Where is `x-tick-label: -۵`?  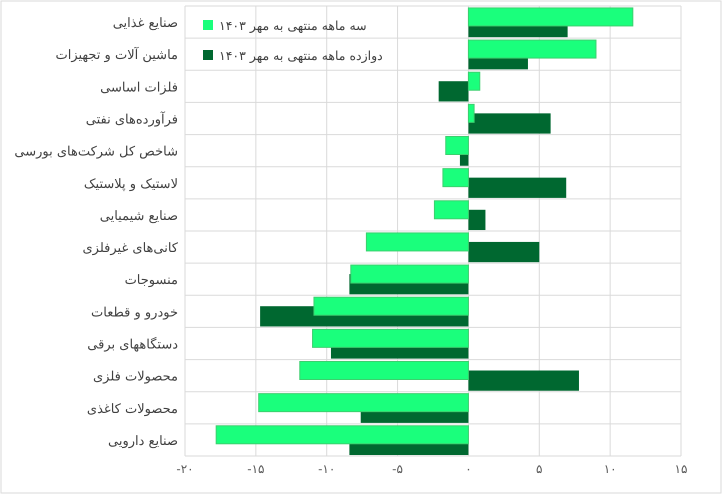 x-tick-label: -۵ is located at coordinates (397, 469).